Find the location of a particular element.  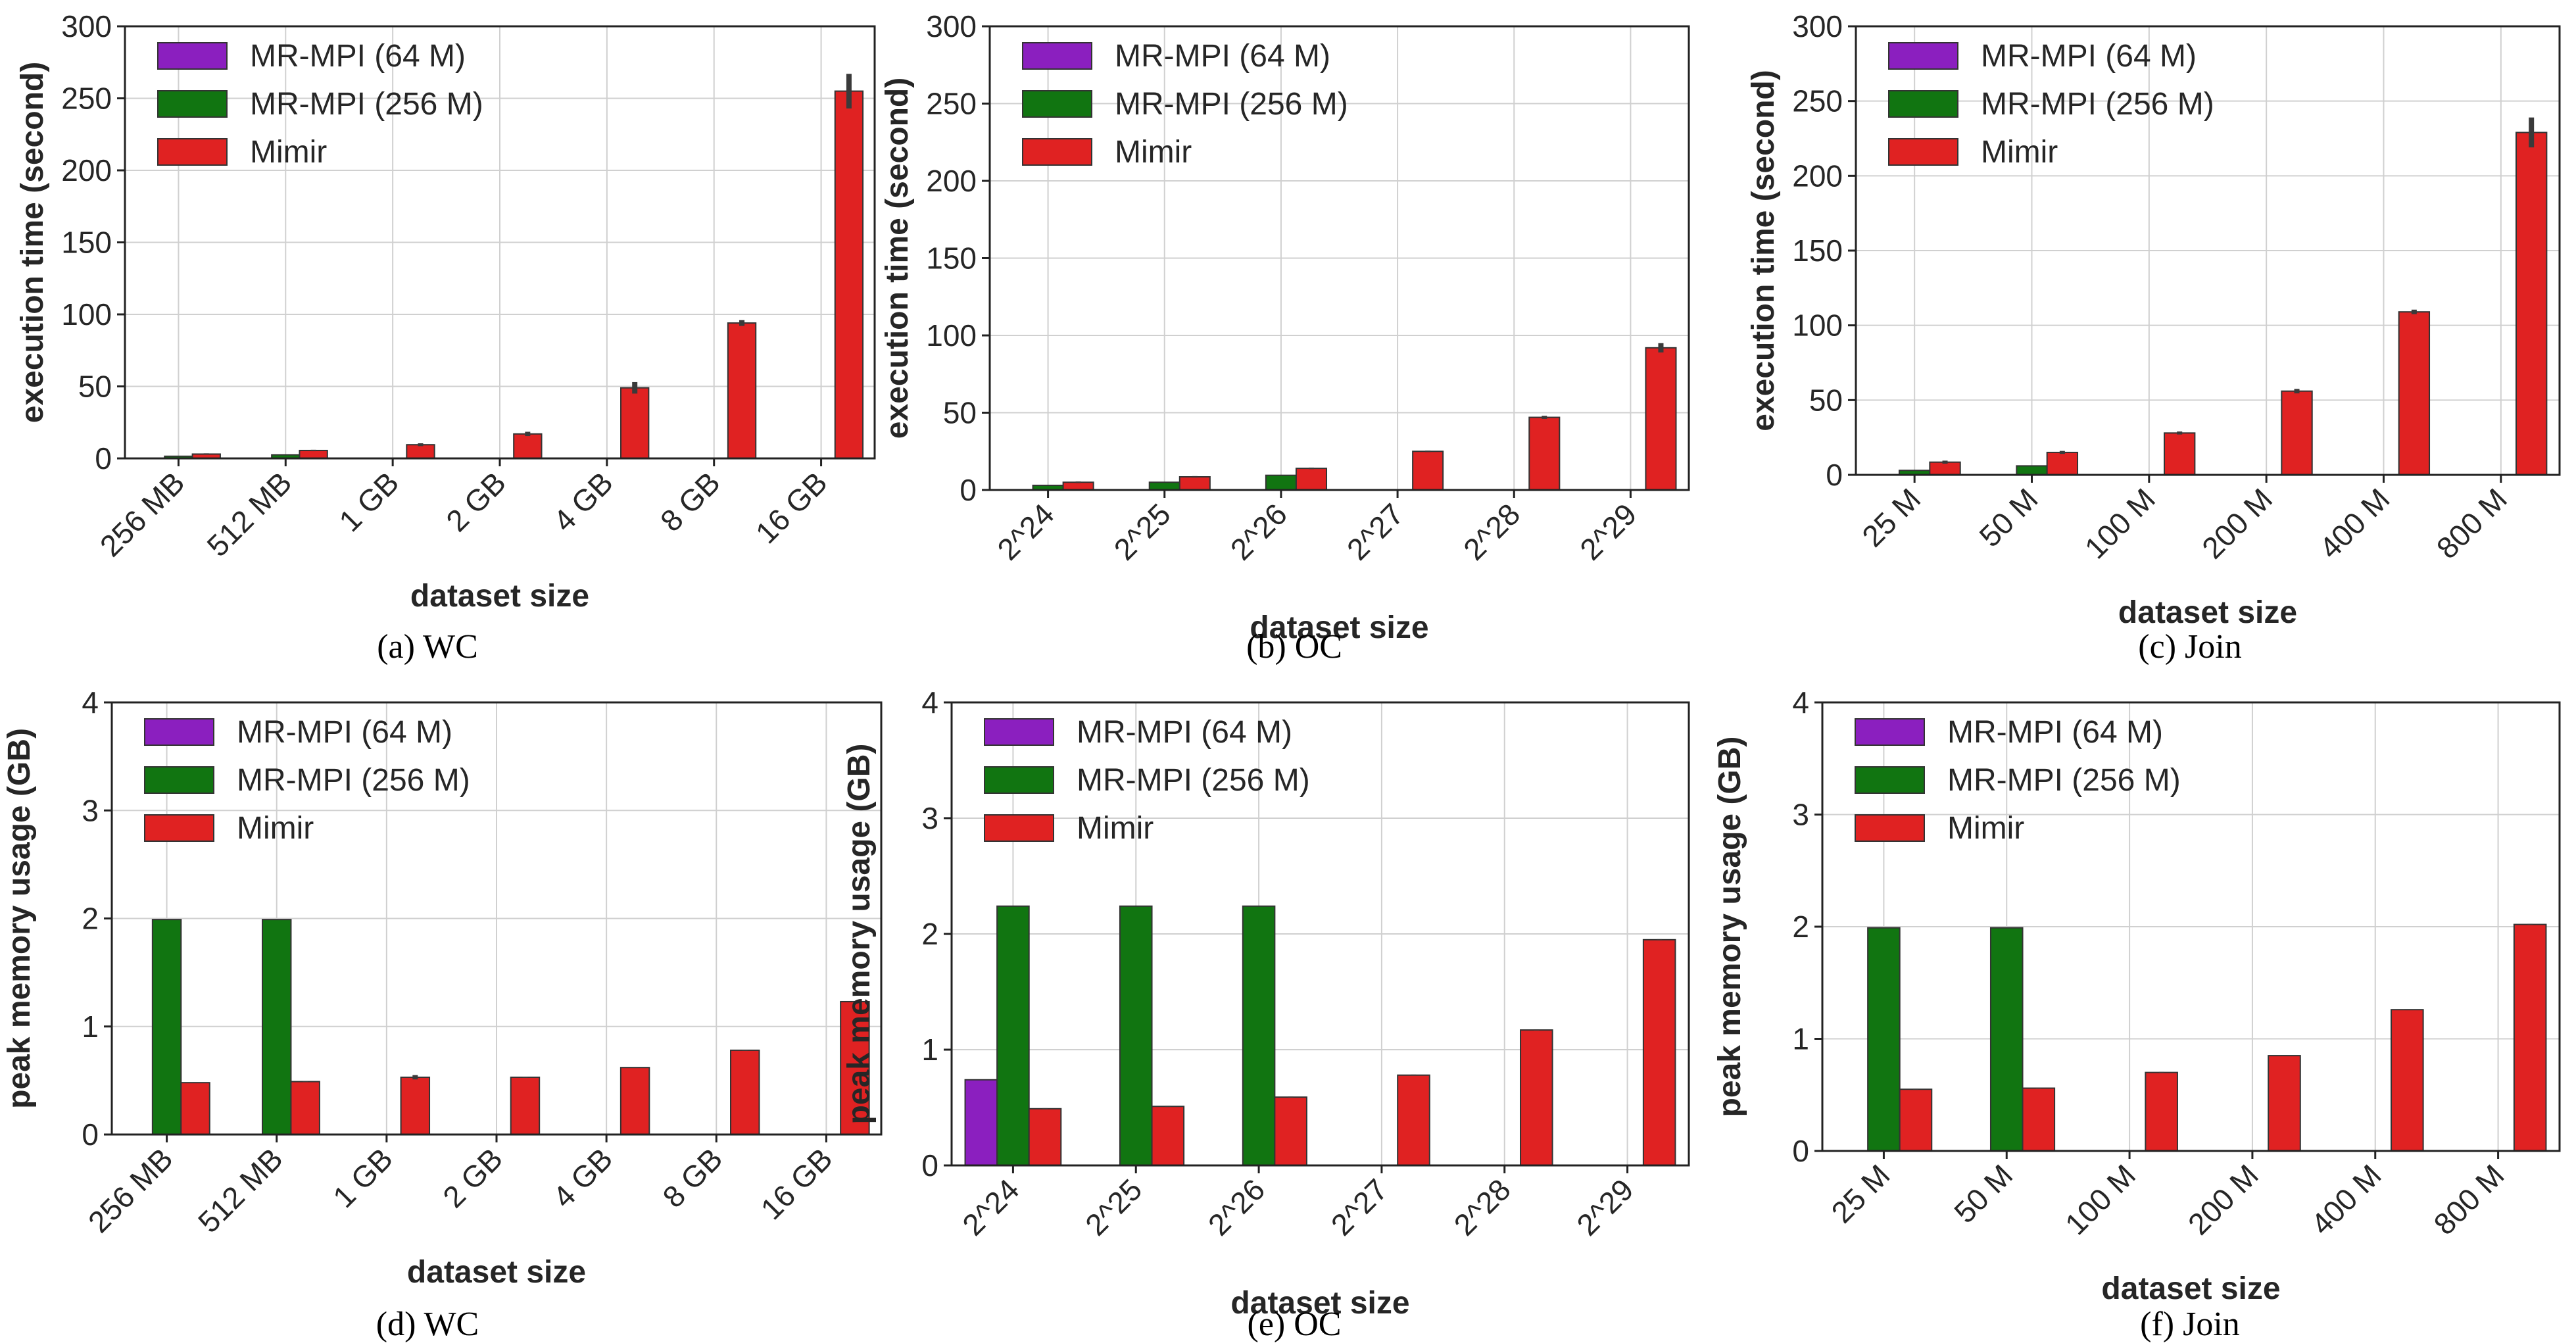

y-tick-label: 150 is located at coordinates (951, 258).